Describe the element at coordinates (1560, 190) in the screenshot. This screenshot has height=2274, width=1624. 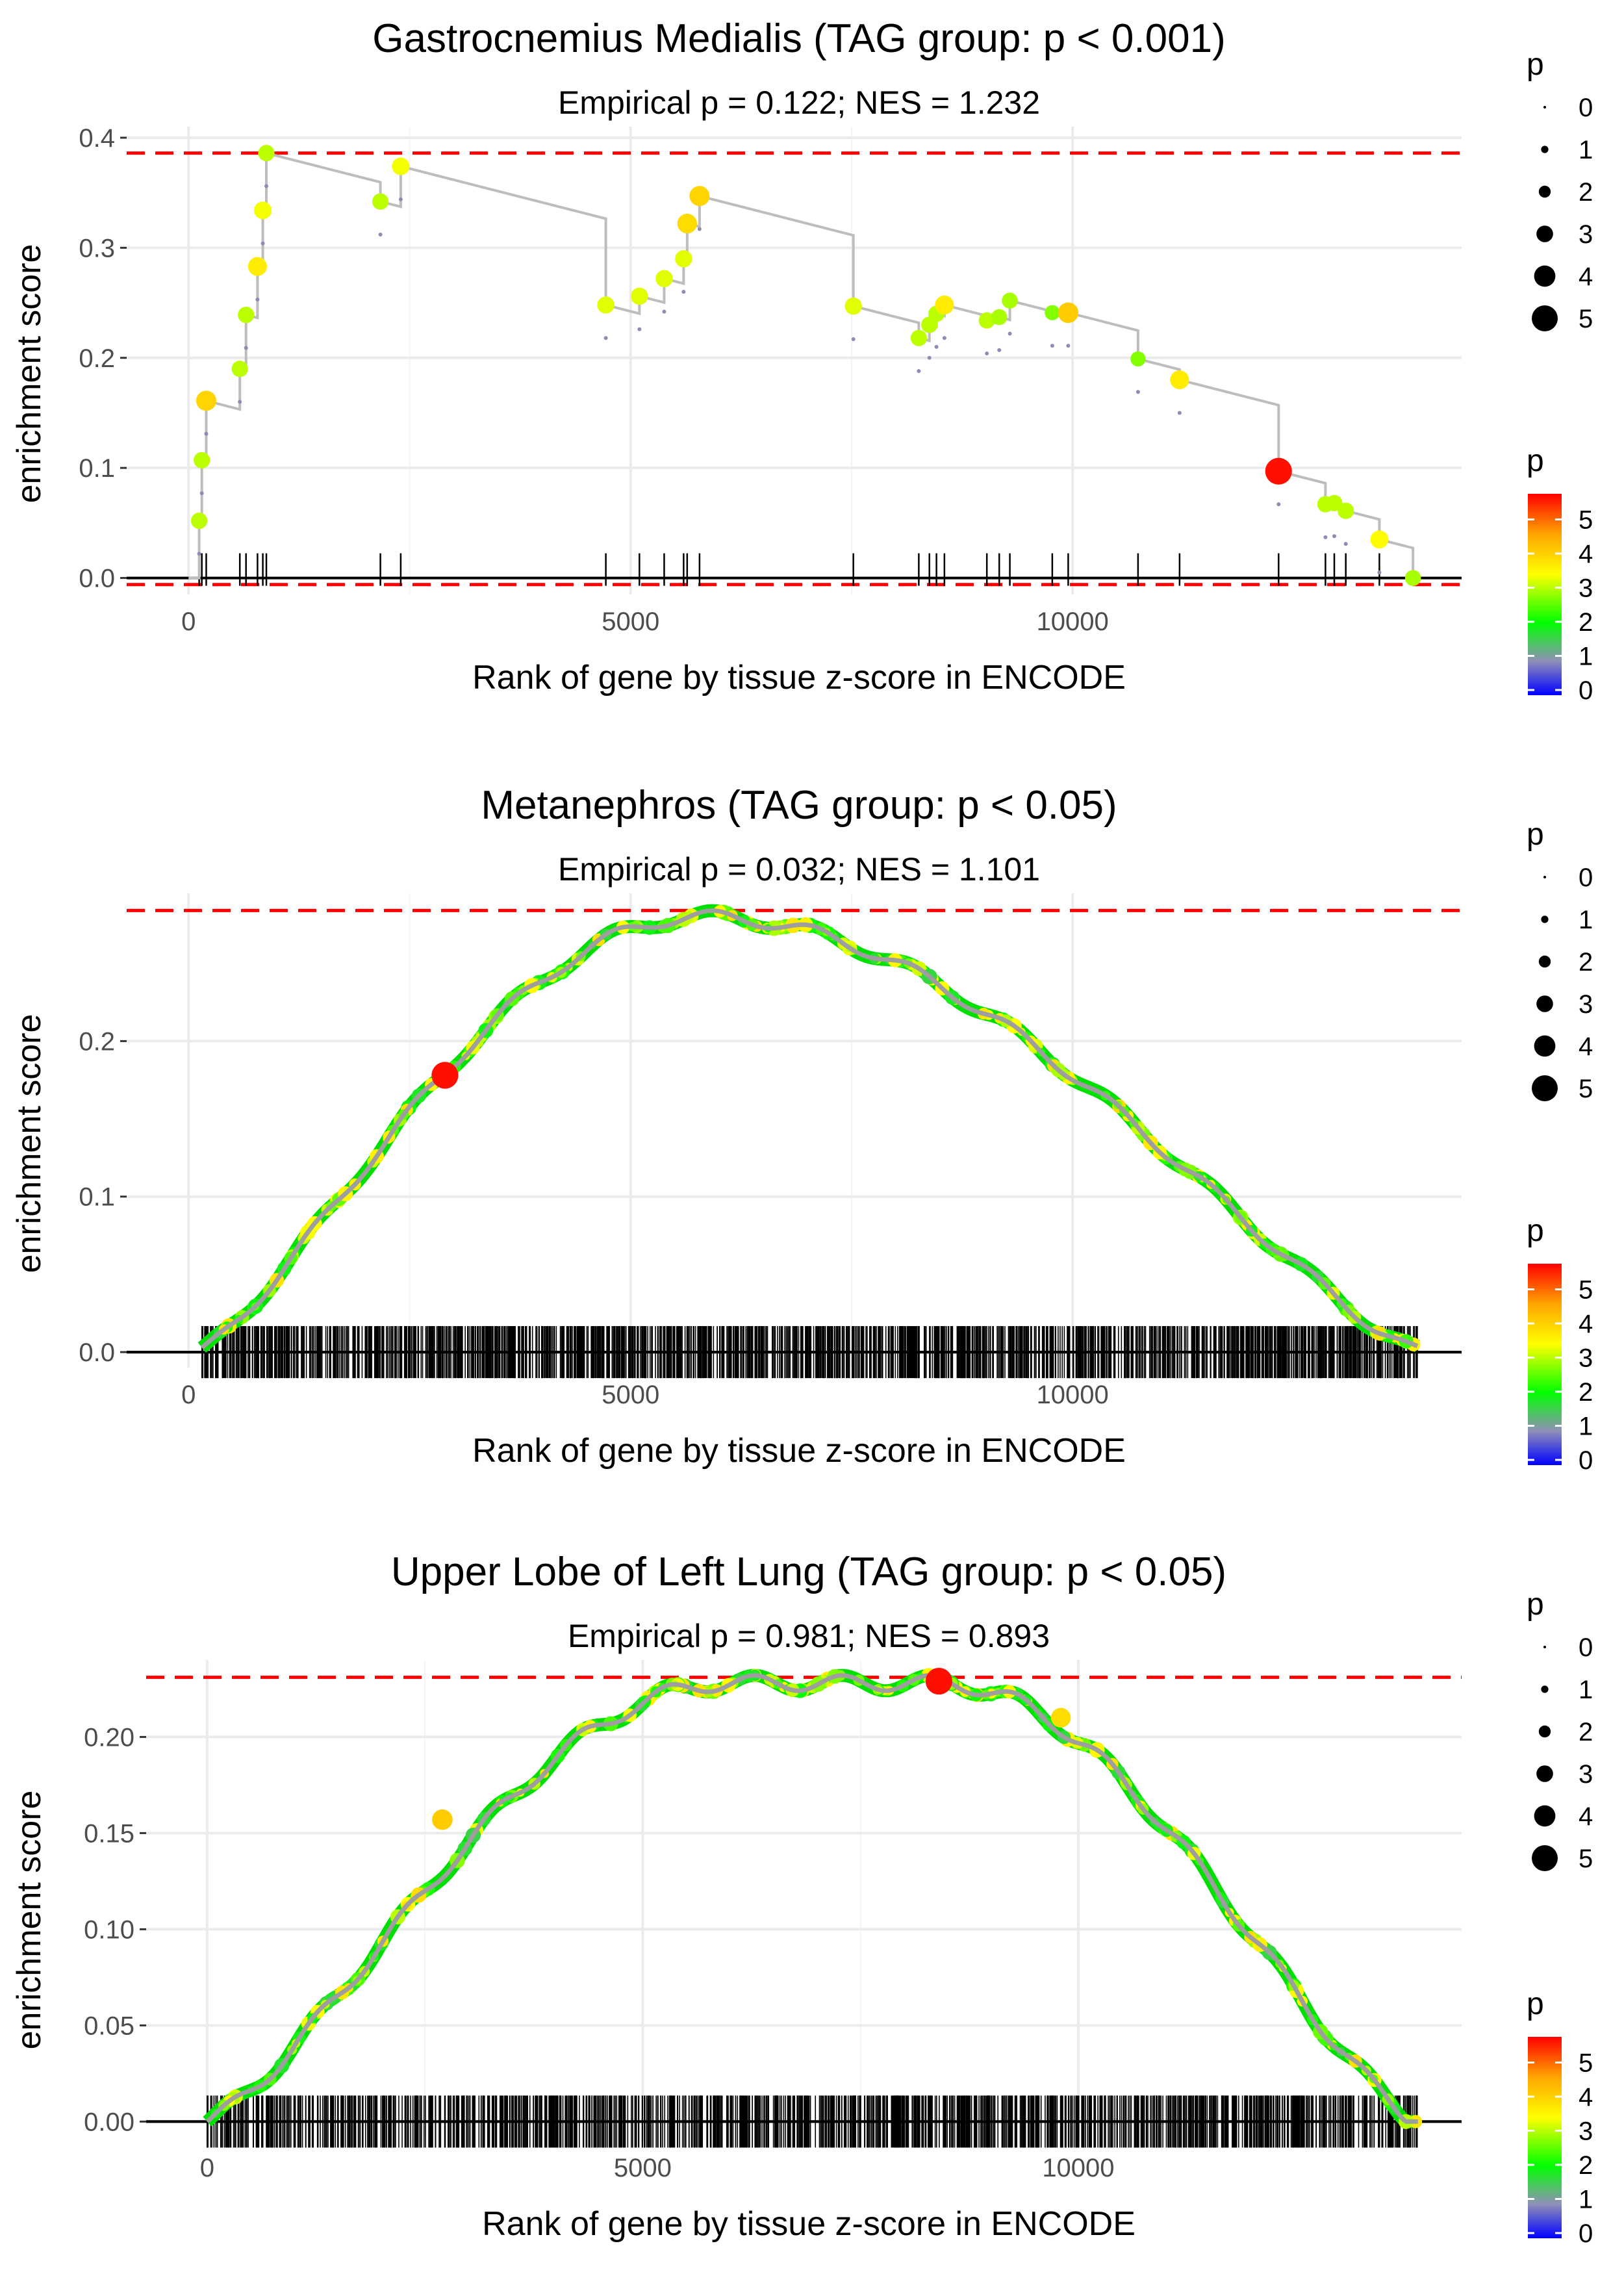
I see `legend-size: p 0 1 2 3 4 5` at that location.